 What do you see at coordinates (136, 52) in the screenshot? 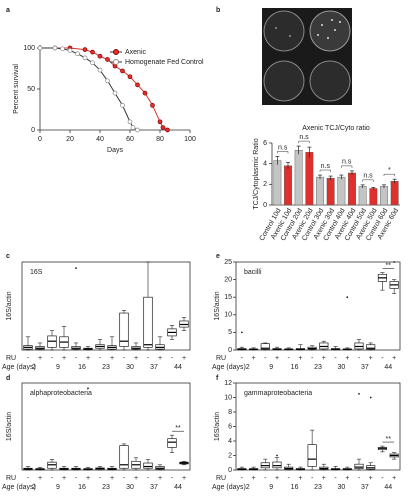
I see `legend-label: Axenic` at bounding box center [136, 52].